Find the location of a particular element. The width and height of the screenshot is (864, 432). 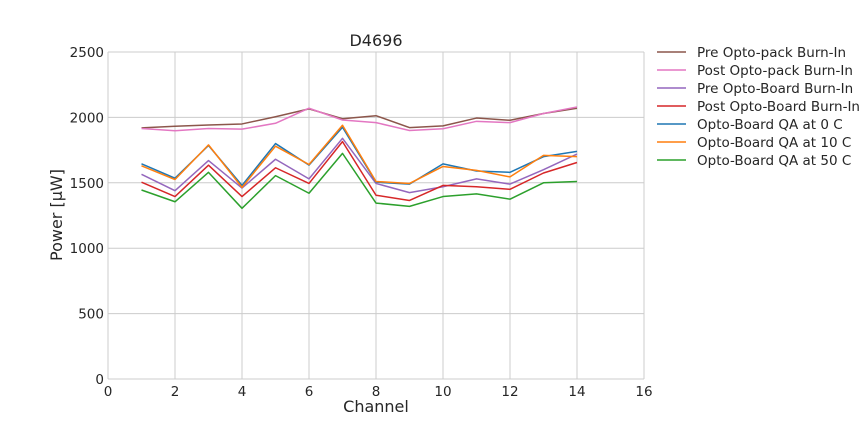

series-lines is located at coordinates (359, 158).